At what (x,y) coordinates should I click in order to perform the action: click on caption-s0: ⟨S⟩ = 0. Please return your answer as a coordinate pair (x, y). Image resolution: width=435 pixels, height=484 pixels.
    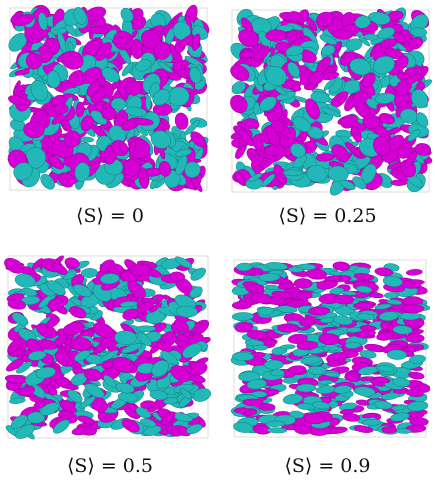
    Looking at the image, I should click on (110, 216).